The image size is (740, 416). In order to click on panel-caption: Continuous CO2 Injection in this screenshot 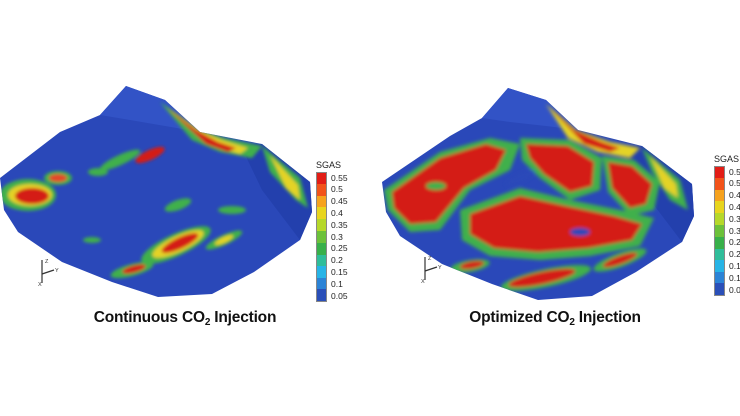, I will do `click(185, 318)`.